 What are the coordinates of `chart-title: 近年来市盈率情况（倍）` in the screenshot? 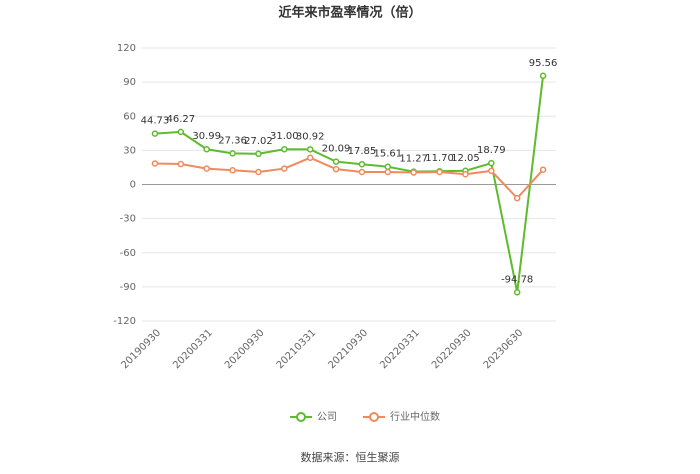 It's located at (349, 13).